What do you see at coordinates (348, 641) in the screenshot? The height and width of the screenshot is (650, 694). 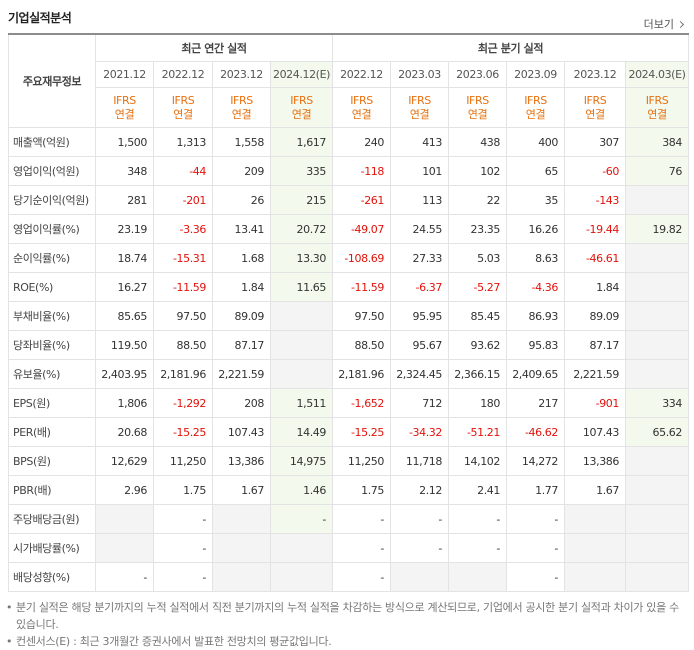 I see `note: 컨센서스(E) : 최근 3개월간 증권사에서 발표한 전망치의 평균값입니다.` at bounding box center [348, 641].